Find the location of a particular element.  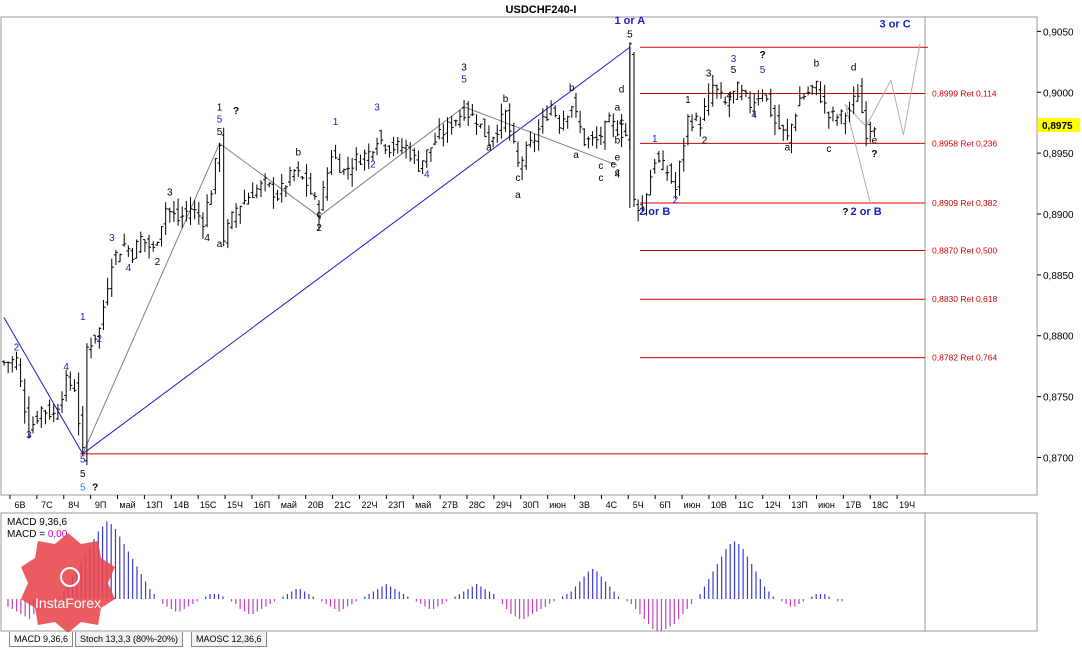

time-tick-label: 4С is located at coordinates (612, 505).